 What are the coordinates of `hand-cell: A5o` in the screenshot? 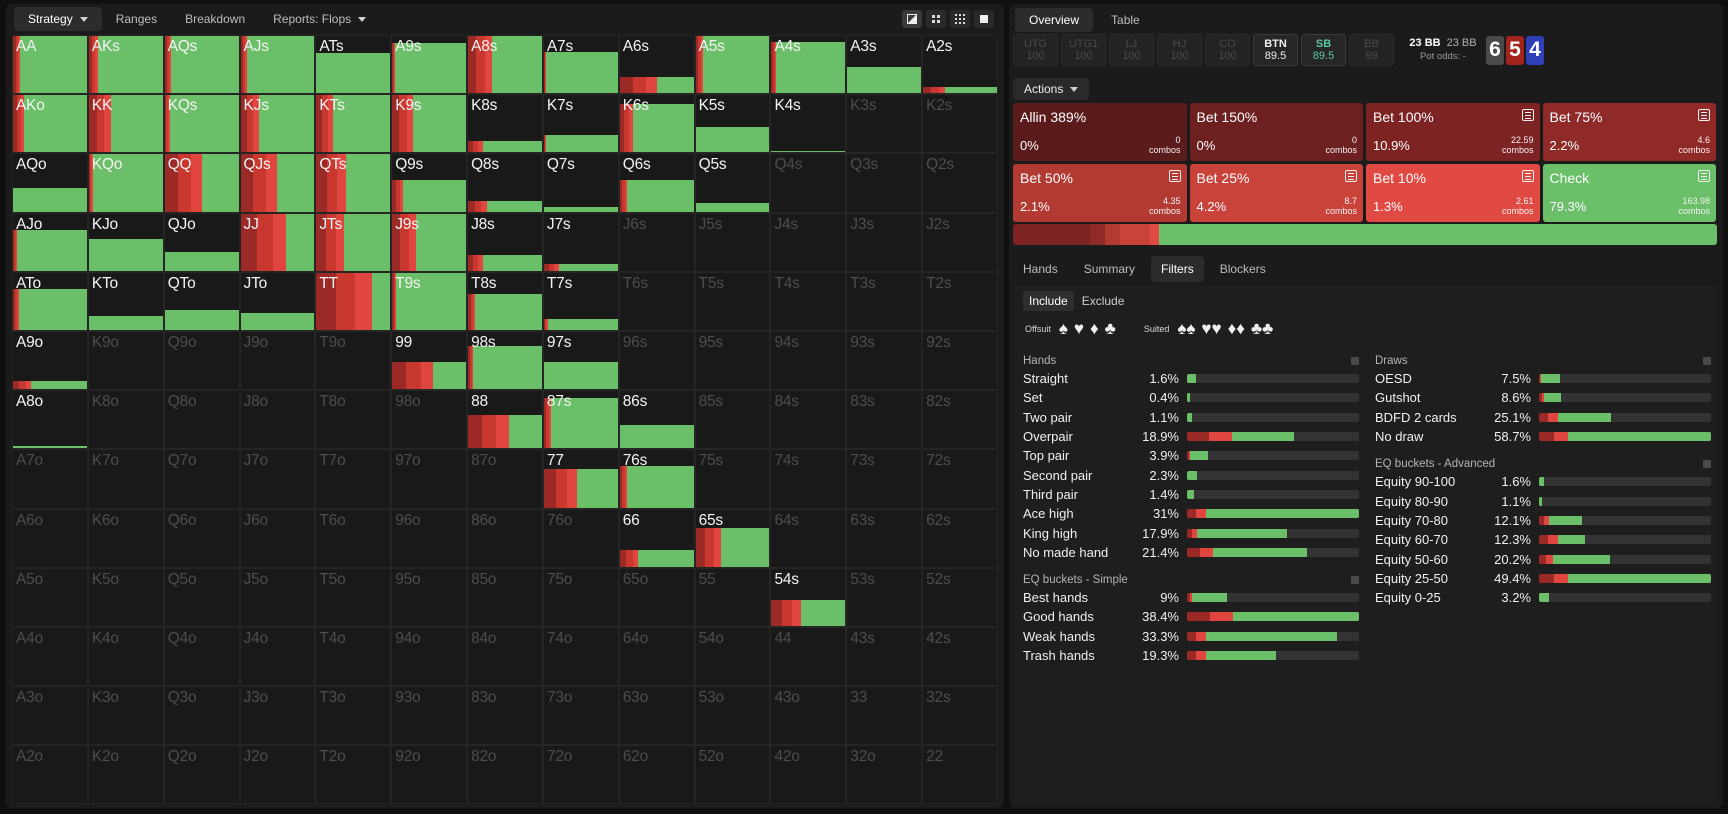 It's located at (50, 597).